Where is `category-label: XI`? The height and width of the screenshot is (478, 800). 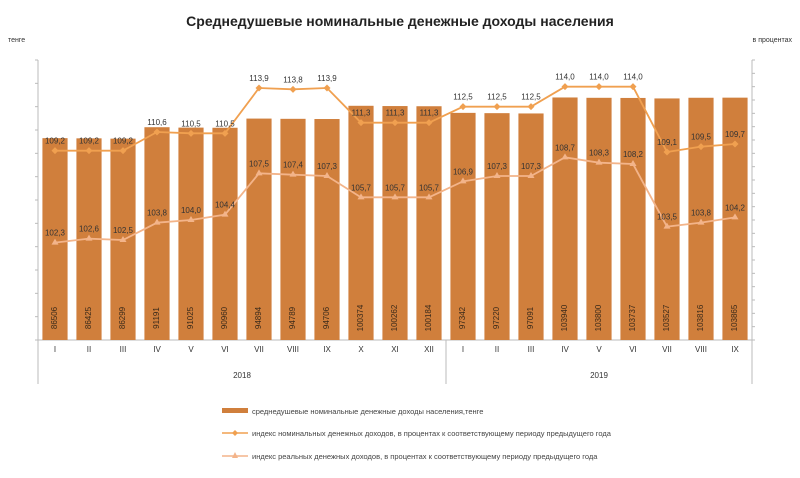
category-label: XI is located at coordinates (395, 349).